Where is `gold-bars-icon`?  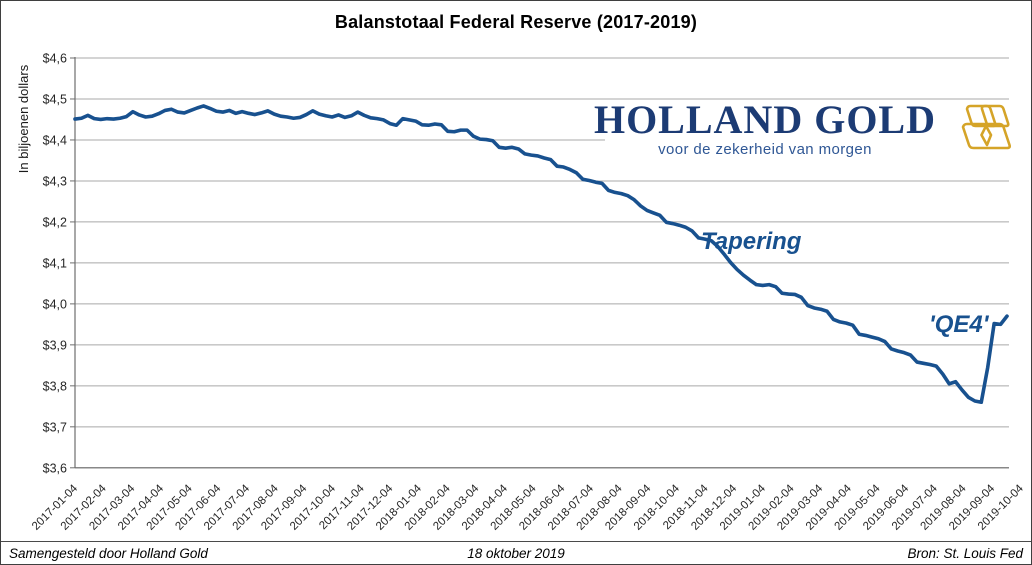 gold-bars-icon is located at coordinates (986, 127).